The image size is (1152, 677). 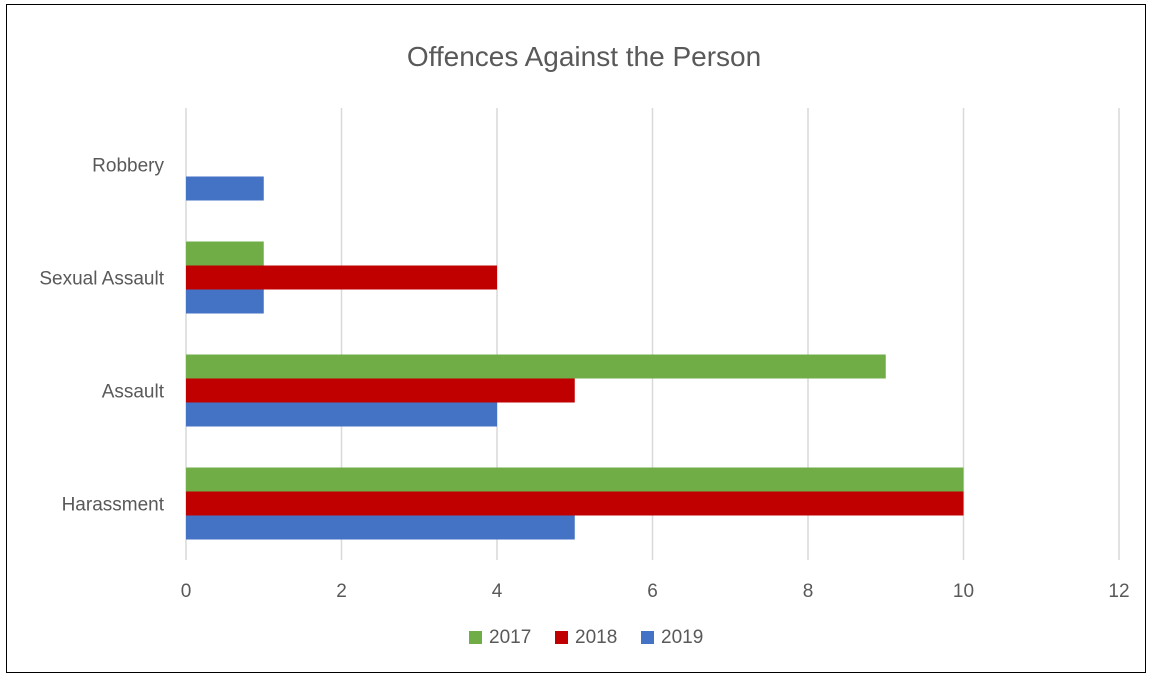 What do you see at coordinates (647, 637) in the screenshot?
I see `legend-swatch-2019` at bounding box center [647, 637].